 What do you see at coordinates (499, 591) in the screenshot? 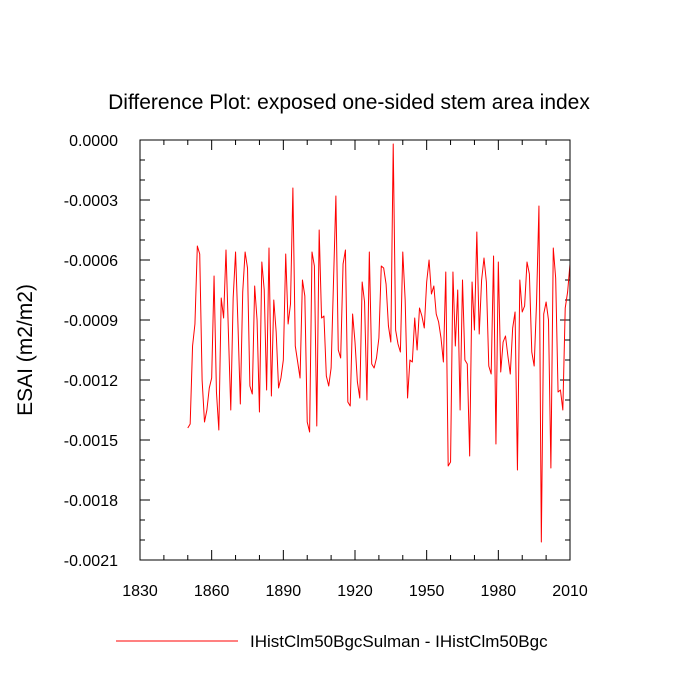
I see `x-tick-label: 1980` at bounding box center [499, 591].